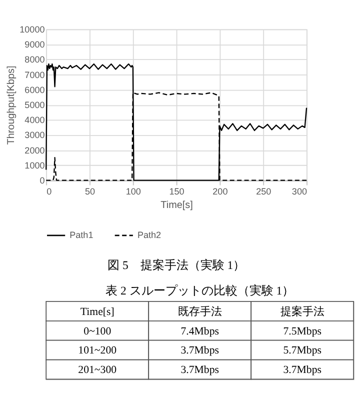  What do you see at coordinates (264, 191) in the screenshot?
I see `x-tick-label: 250` at bounding box center [264, 191].